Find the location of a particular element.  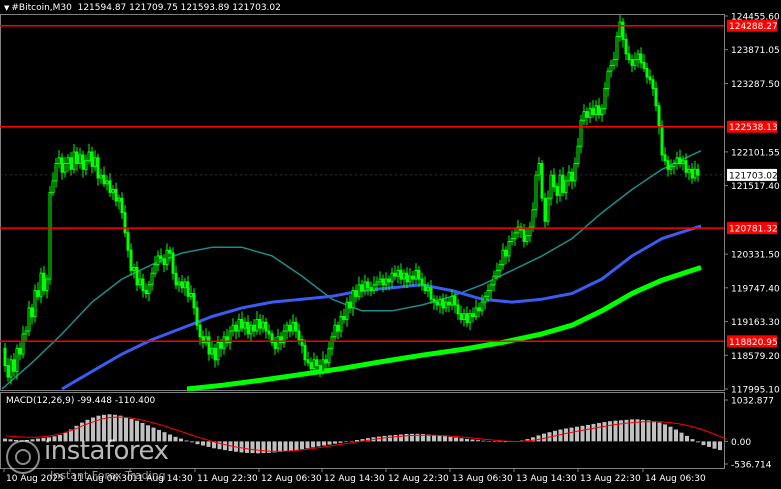

symbol-dropdown-icon: ▼ is located at coordinates (7, 8).